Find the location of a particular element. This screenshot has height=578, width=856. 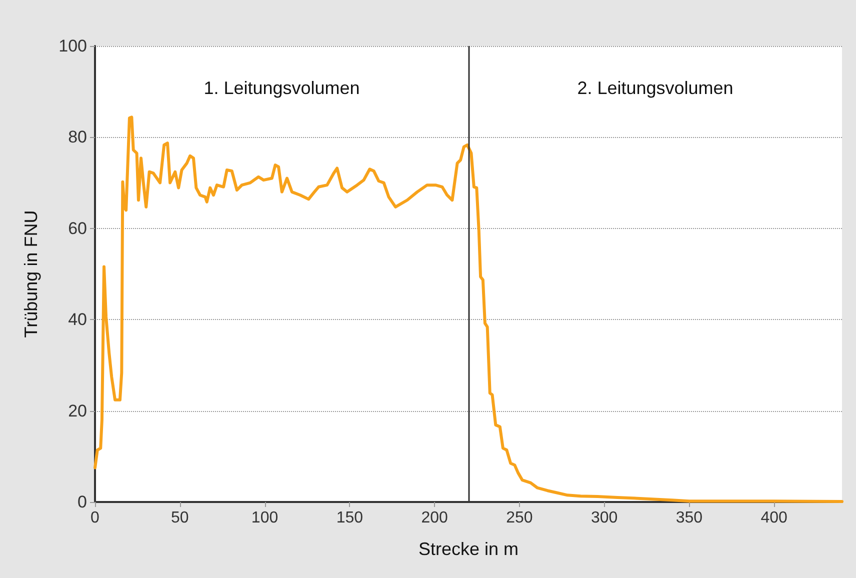

x-tick-label: 0 is located at coordinates (95, 518).